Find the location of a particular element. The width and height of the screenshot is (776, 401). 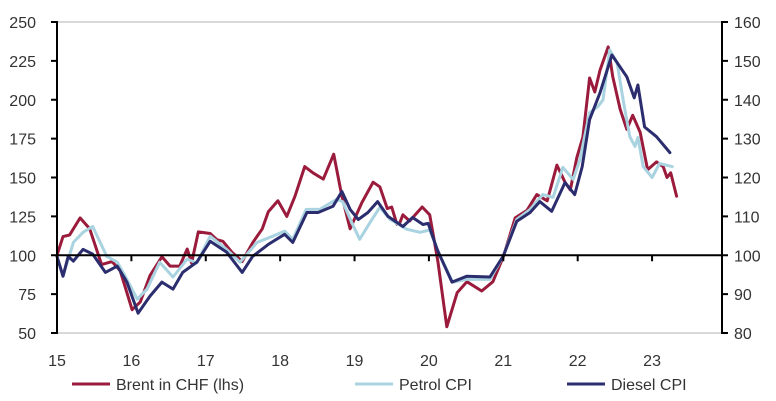

left-tick-label: 250 is located at coordinates (22, 23).